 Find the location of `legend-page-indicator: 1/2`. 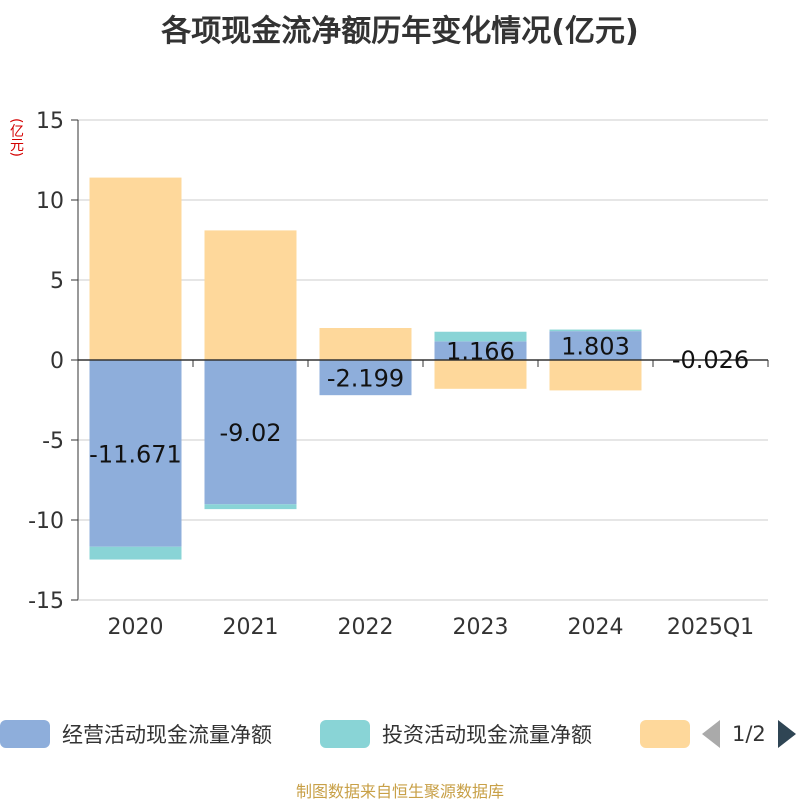

legend-page-indicator: 1/2 is located at coordinates (749, 734).